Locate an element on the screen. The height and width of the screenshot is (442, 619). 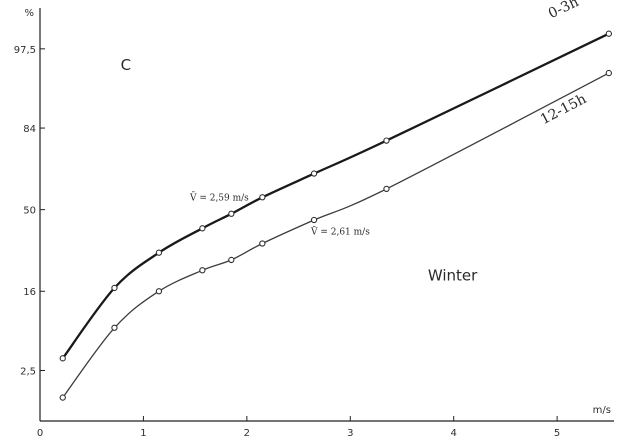
y-tick-label: 84 is located at coordinates (29, 129).